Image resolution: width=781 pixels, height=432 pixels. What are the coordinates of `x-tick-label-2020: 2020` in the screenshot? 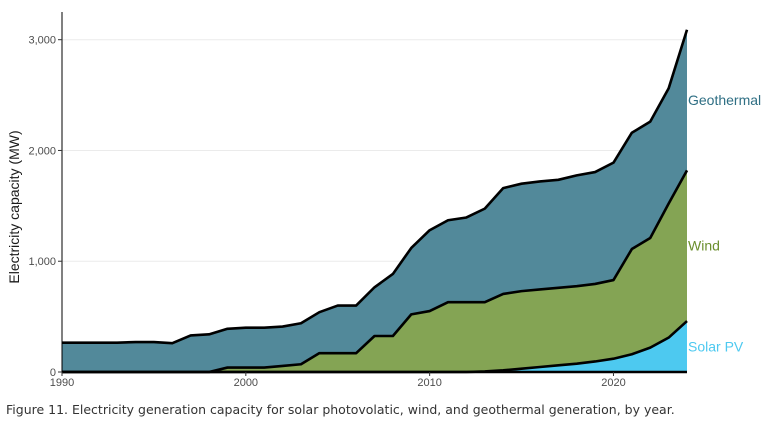 It's located at (613, 383).